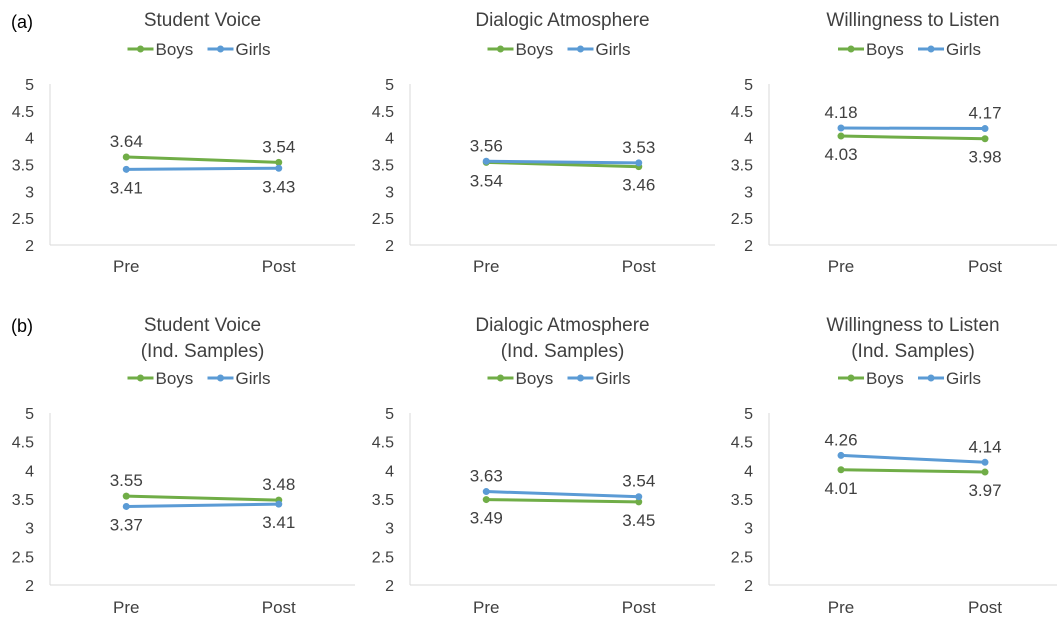 The width and height of the screenshot is (1064, 619). What do you see at coordinates (22, 326) in the screenshot?
I see `panel-label-b: (b)` at bounding box center [22, 326].